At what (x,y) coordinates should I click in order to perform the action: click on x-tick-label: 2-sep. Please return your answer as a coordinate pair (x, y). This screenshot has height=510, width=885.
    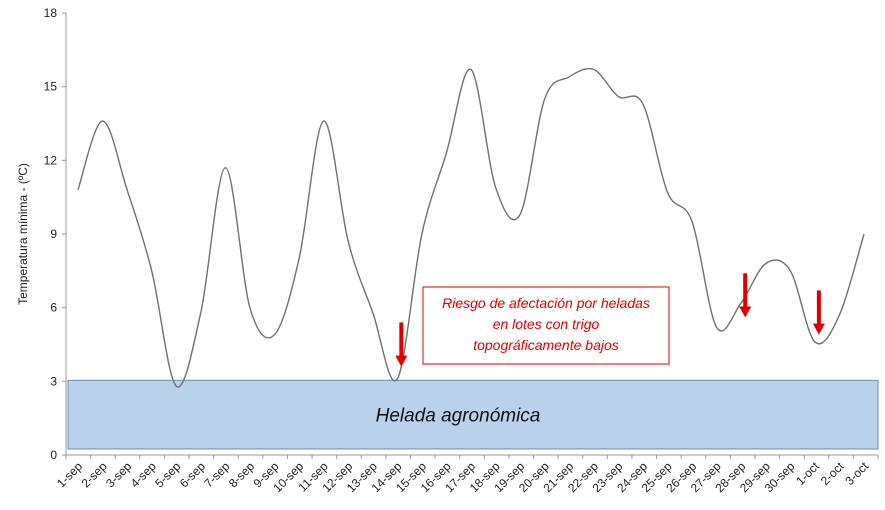
    Looking at the image, I should click on (94, 474).